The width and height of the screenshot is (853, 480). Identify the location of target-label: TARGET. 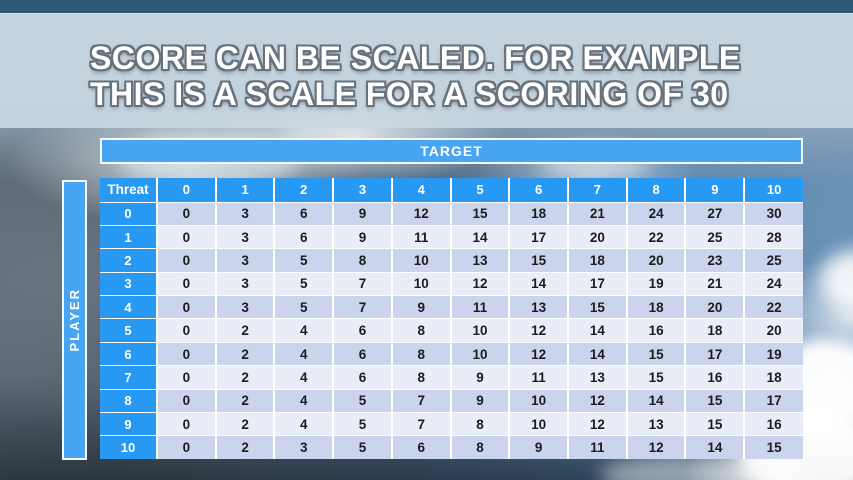
(451, 151).